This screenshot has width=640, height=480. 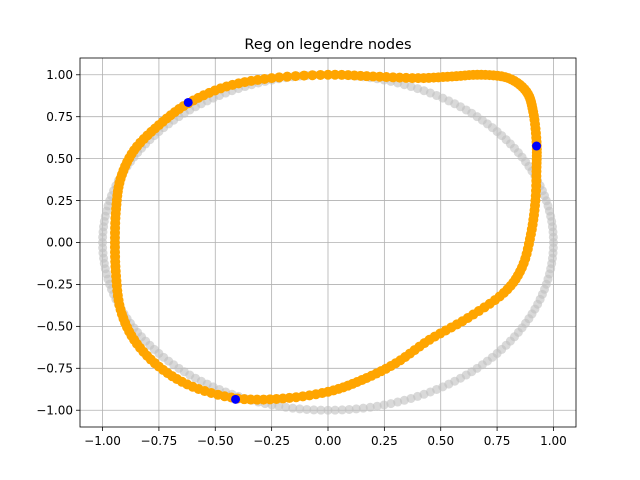 What do you see at coordinates (215, 441) in the screenshot?
I see `x-tick-label: −0.50` at bounding box center [215, 441].